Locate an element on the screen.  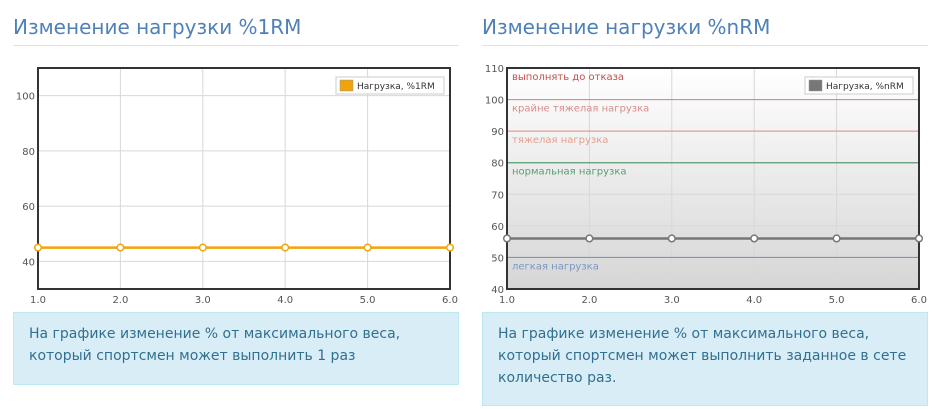
zone-label: крайне тяжелая нагрузка is located at coordinates (580, 109).